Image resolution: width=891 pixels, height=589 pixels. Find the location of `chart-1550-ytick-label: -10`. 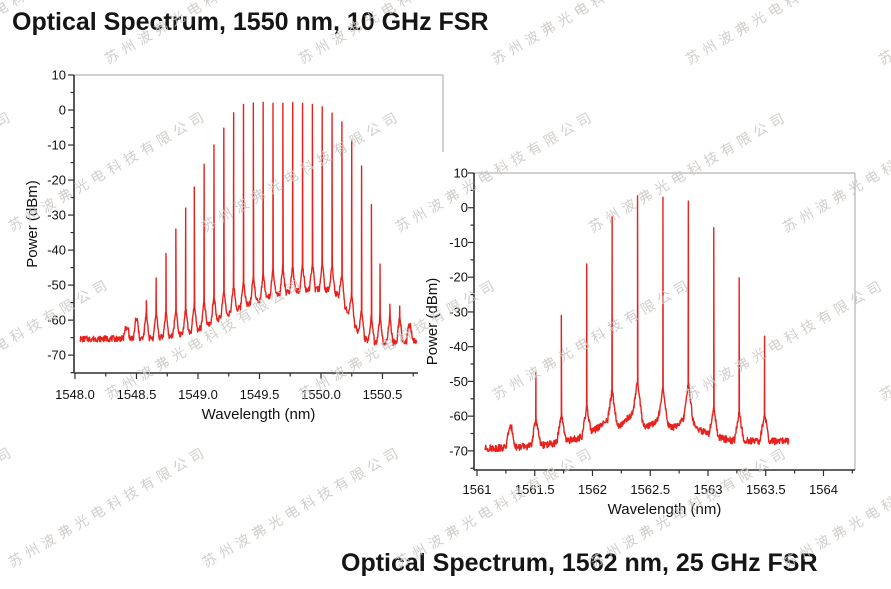

chart-1550-ytick-label: -10 is located at coordinates (56, 145).